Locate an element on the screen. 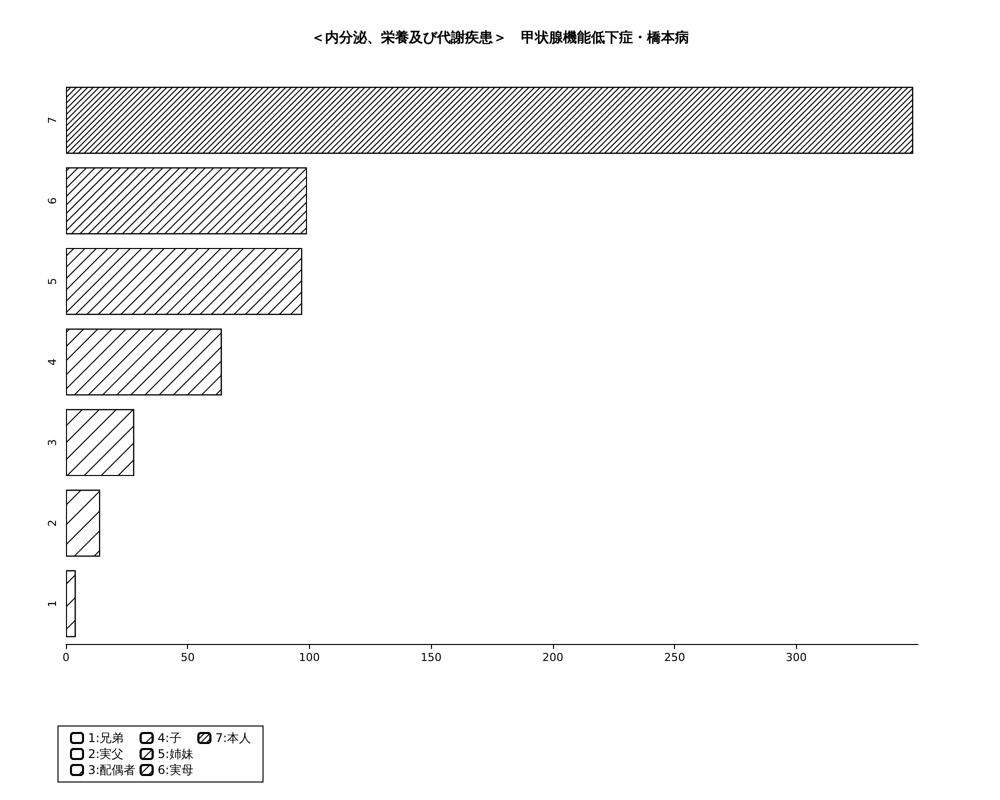  y-tick-label: 3 is located at coordinates (52, 442).